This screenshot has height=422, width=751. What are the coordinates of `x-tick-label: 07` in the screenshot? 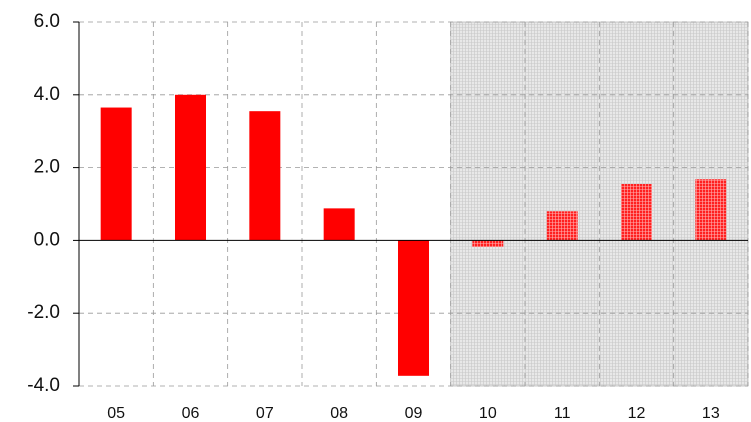 It's located at (265, 413).